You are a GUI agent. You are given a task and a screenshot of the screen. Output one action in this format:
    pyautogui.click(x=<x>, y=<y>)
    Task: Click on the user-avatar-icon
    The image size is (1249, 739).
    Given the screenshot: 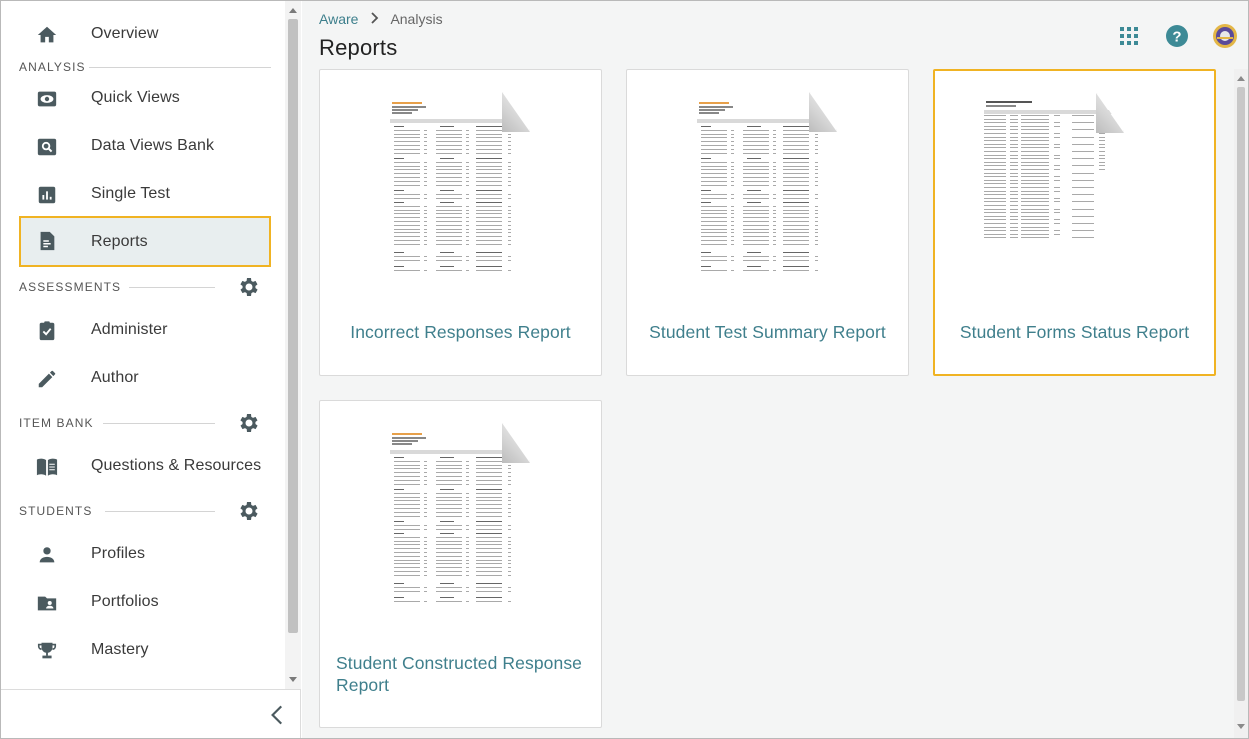 What is the action you would take?
    pyautogui.click(x=1224, y=35)
    